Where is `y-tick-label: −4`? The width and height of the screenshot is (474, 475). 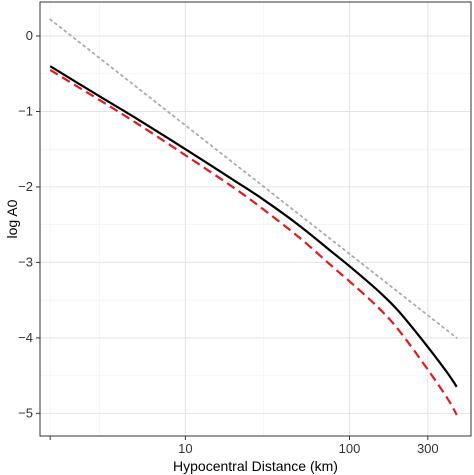
y-tick-label: −4 is located at coordinates (25, 337).